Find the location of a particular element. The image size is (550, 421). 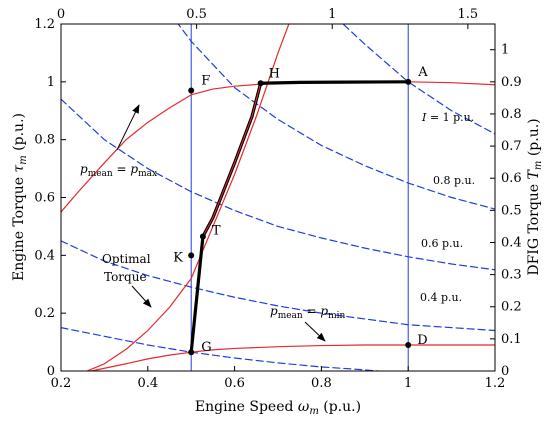

x-axis-label: Engine Speed ωm (p.u.) is located at coordinates (278, 408).